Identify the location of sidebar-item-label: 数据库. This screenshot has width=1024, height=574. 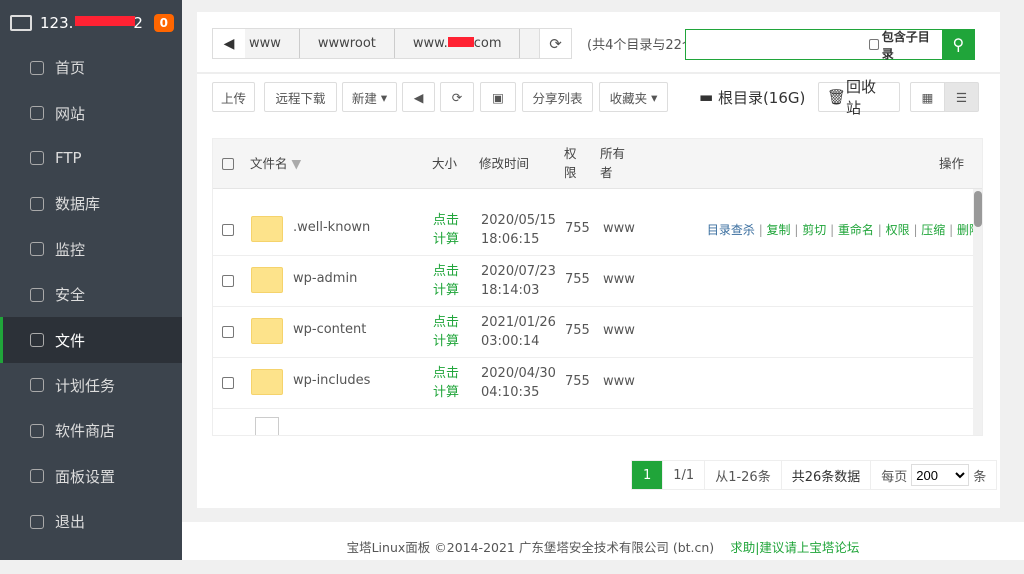
(78, 204).